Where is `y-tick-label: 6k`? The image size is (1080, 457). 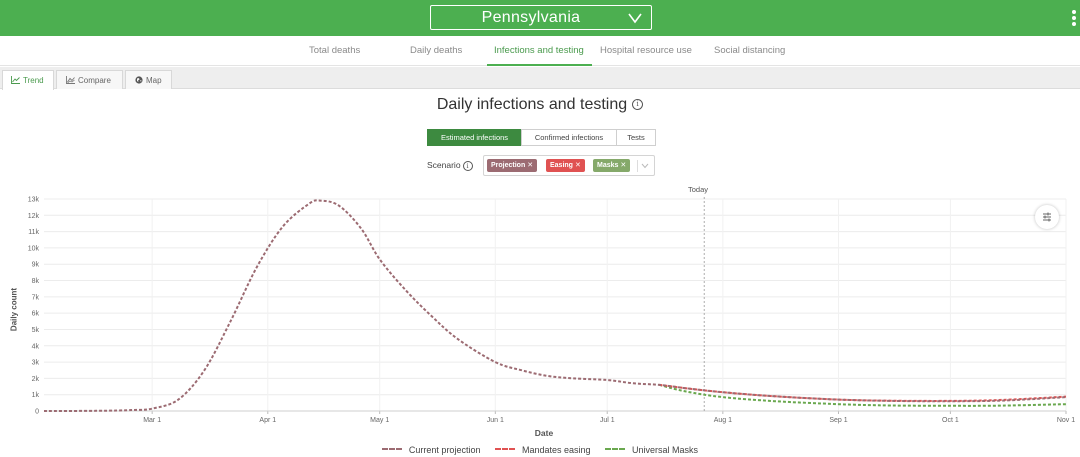 y-tick-label: 6k is located at coordinates (36, 314).